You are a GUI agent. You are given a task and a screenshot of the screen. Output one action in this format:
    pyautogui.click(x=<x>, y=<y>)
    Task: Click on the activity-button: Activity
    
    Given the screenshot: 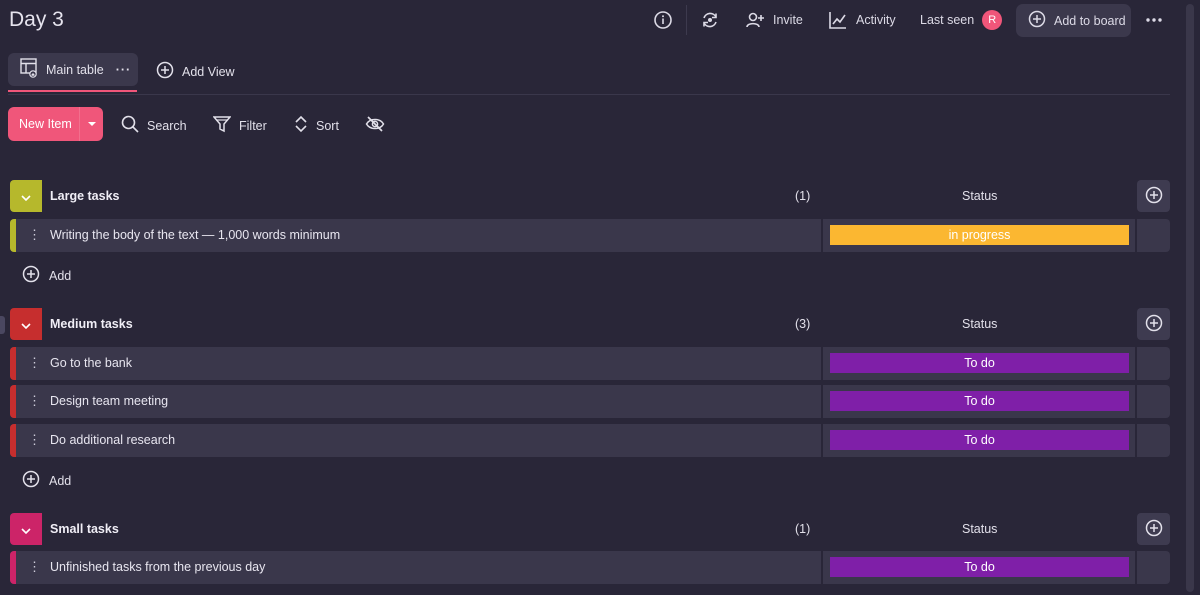 What is the action you would take?
    pyautogui.click(x=862, y=20)
    